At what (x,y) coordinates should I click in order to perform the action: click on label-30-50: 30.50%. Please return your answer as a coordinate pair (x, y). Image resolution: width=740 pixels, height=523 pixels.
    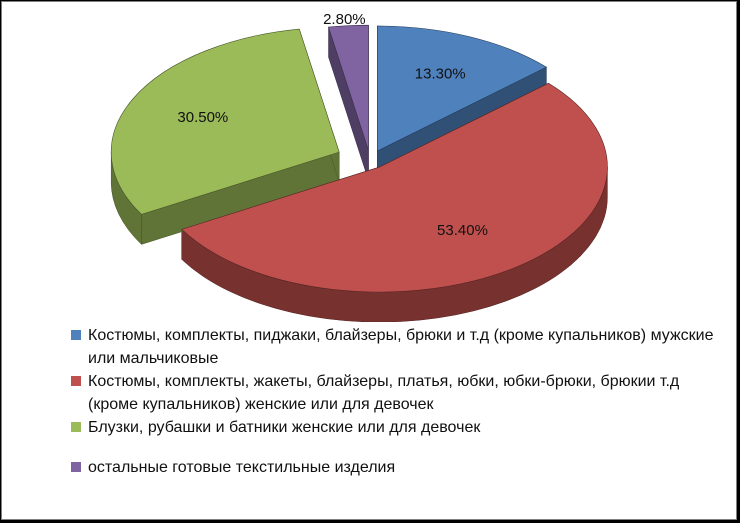
    Looking at the image, I should click on (202, 117).